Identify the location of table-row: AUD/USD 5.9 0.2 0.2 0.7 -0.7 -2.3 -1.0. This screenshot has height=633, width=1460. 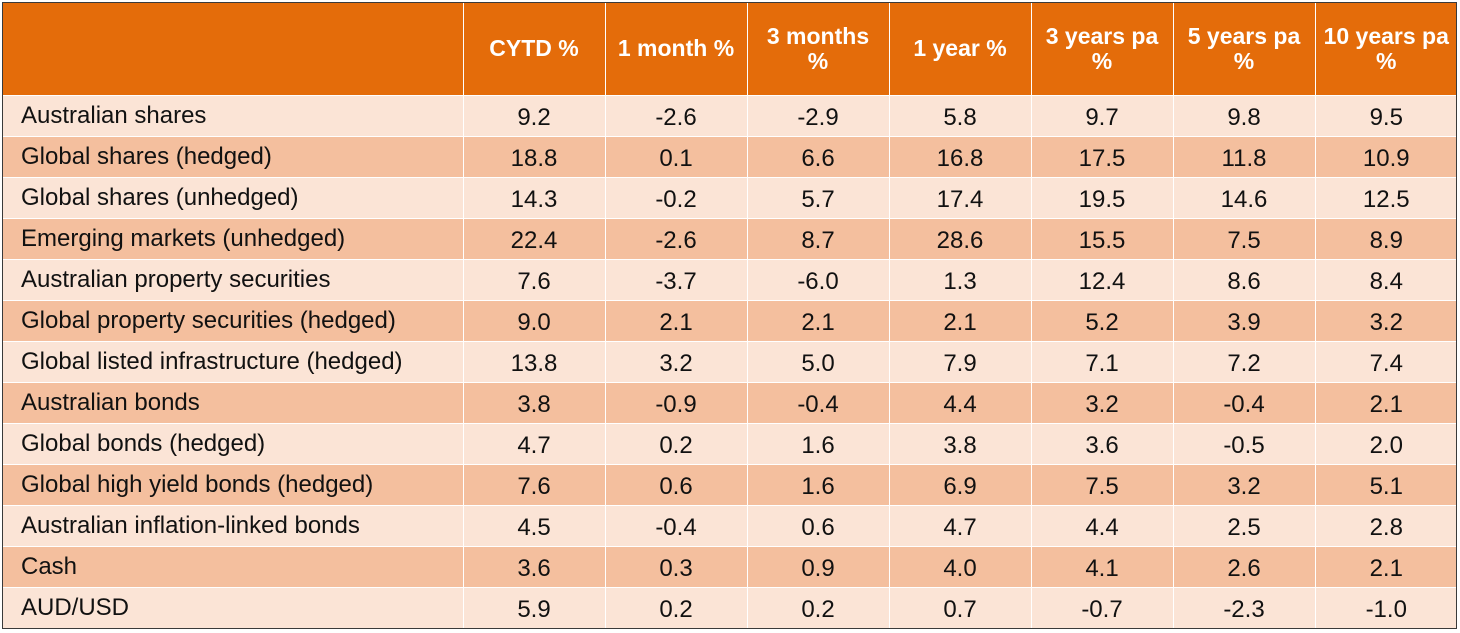
(729, 607).